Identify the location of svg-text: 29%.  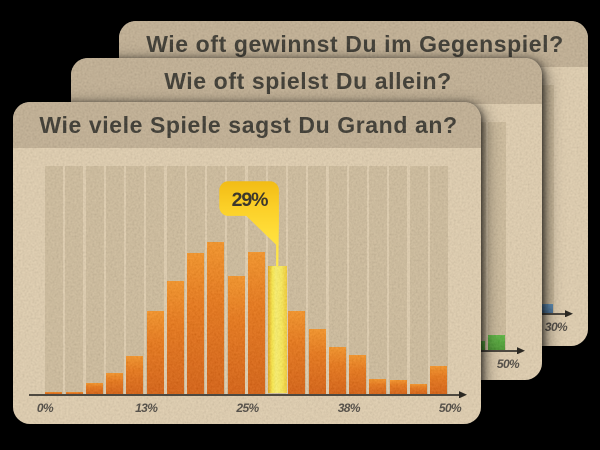
(250, 200).